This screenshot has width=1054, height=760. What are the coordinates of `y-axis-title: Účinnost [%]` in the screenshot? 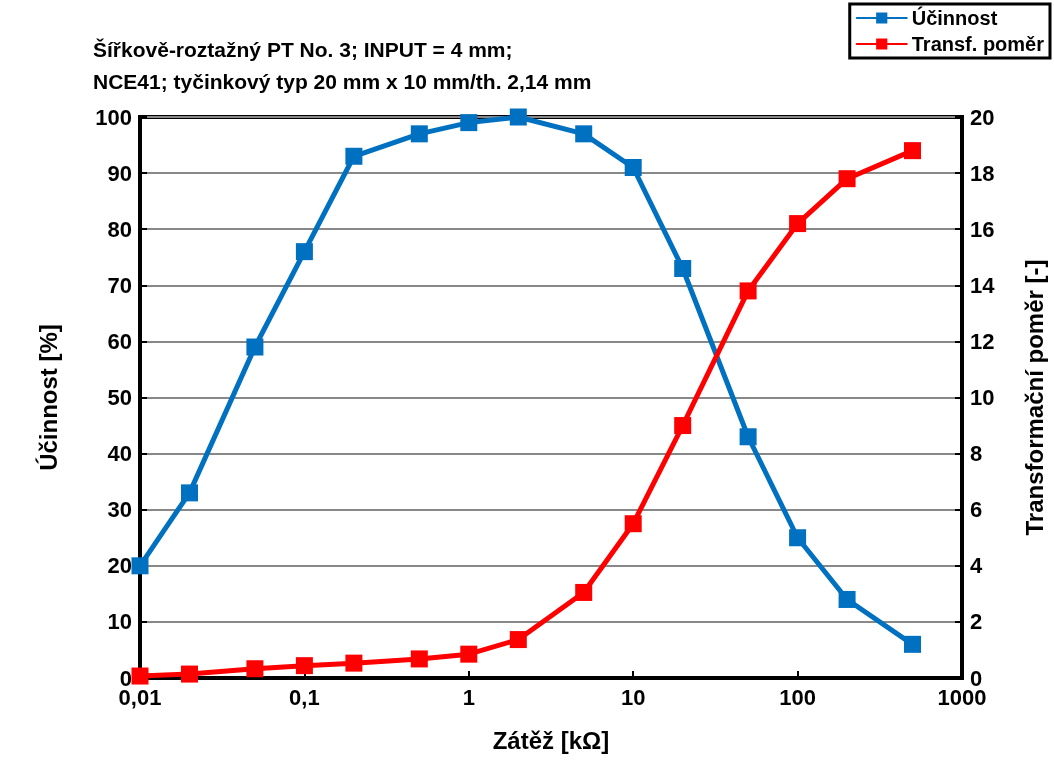 It's located at (48, 397).